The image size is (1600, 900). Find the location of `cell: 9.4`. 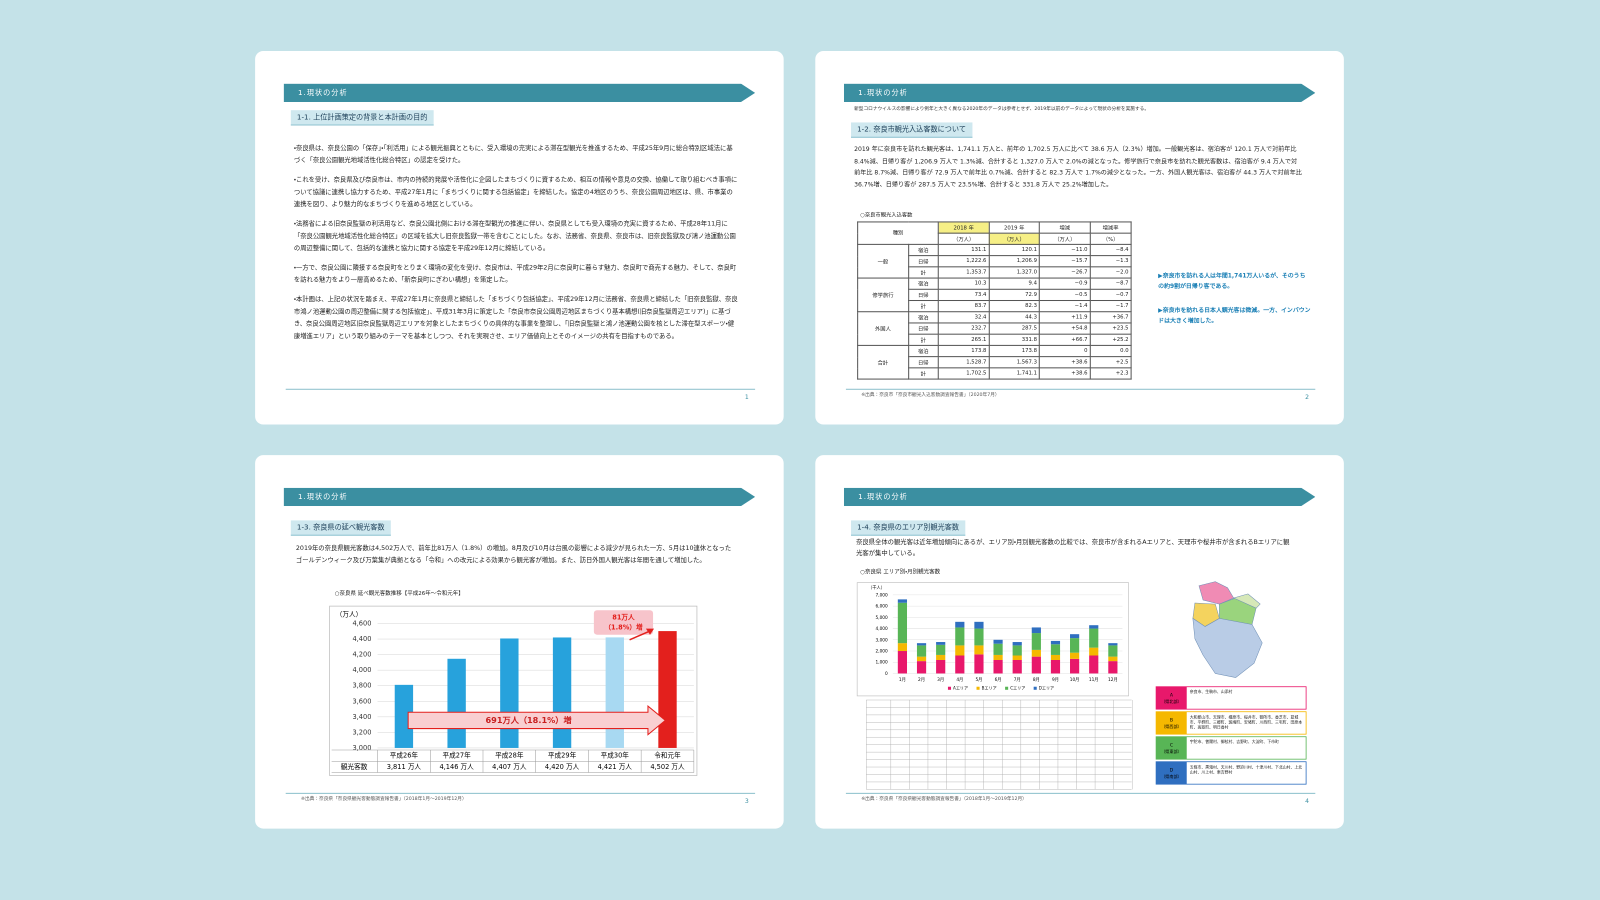

cell: 9.4 is located at coordinates (1014, 283).